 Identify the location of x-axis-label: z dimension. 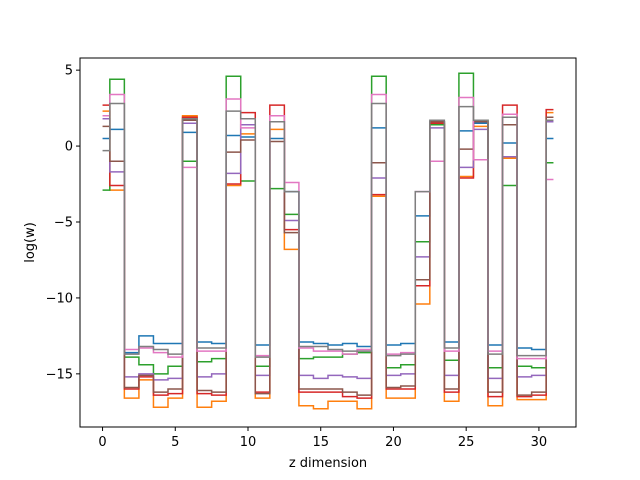
(328, 463).